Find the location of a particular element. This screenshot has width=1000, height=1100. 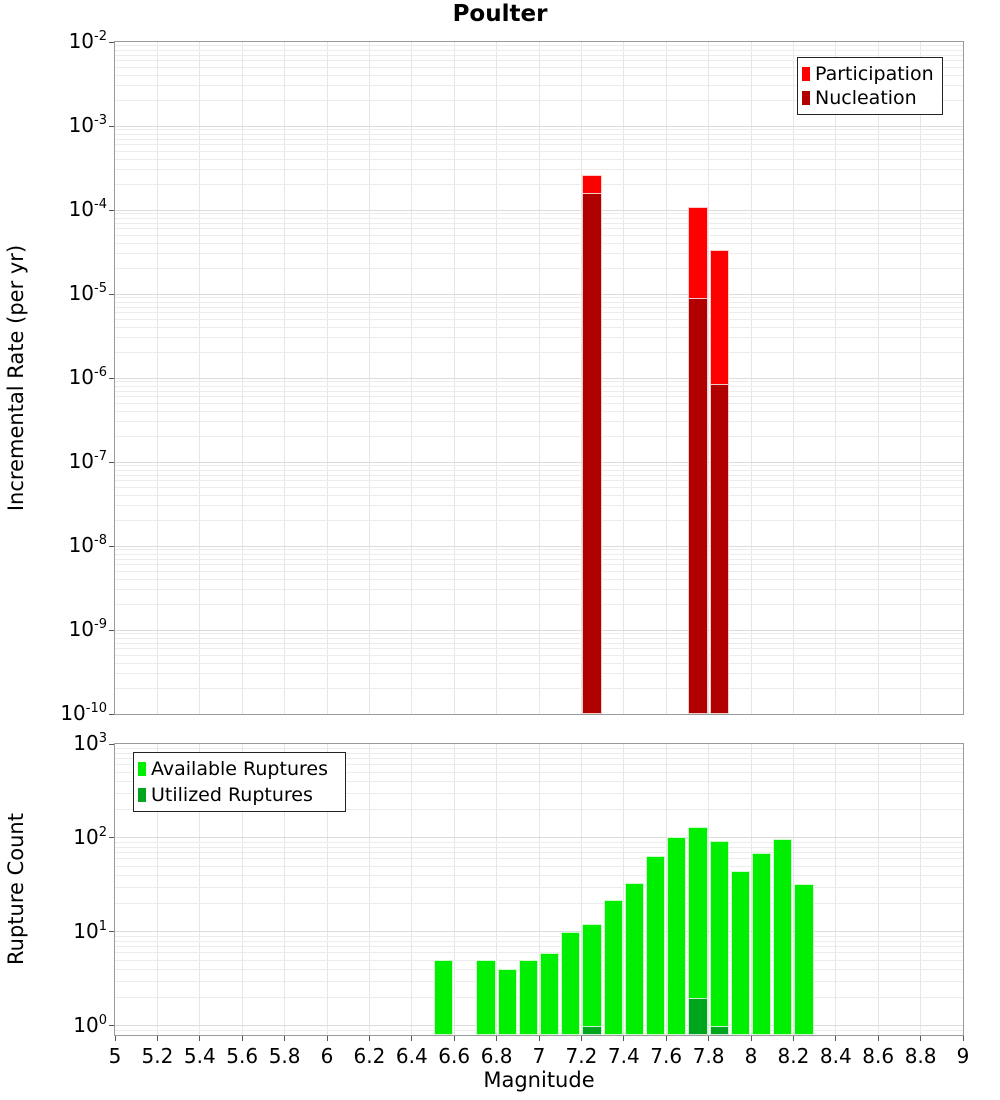

x-tick-label: 8 is located at coordinates (751, 1056).